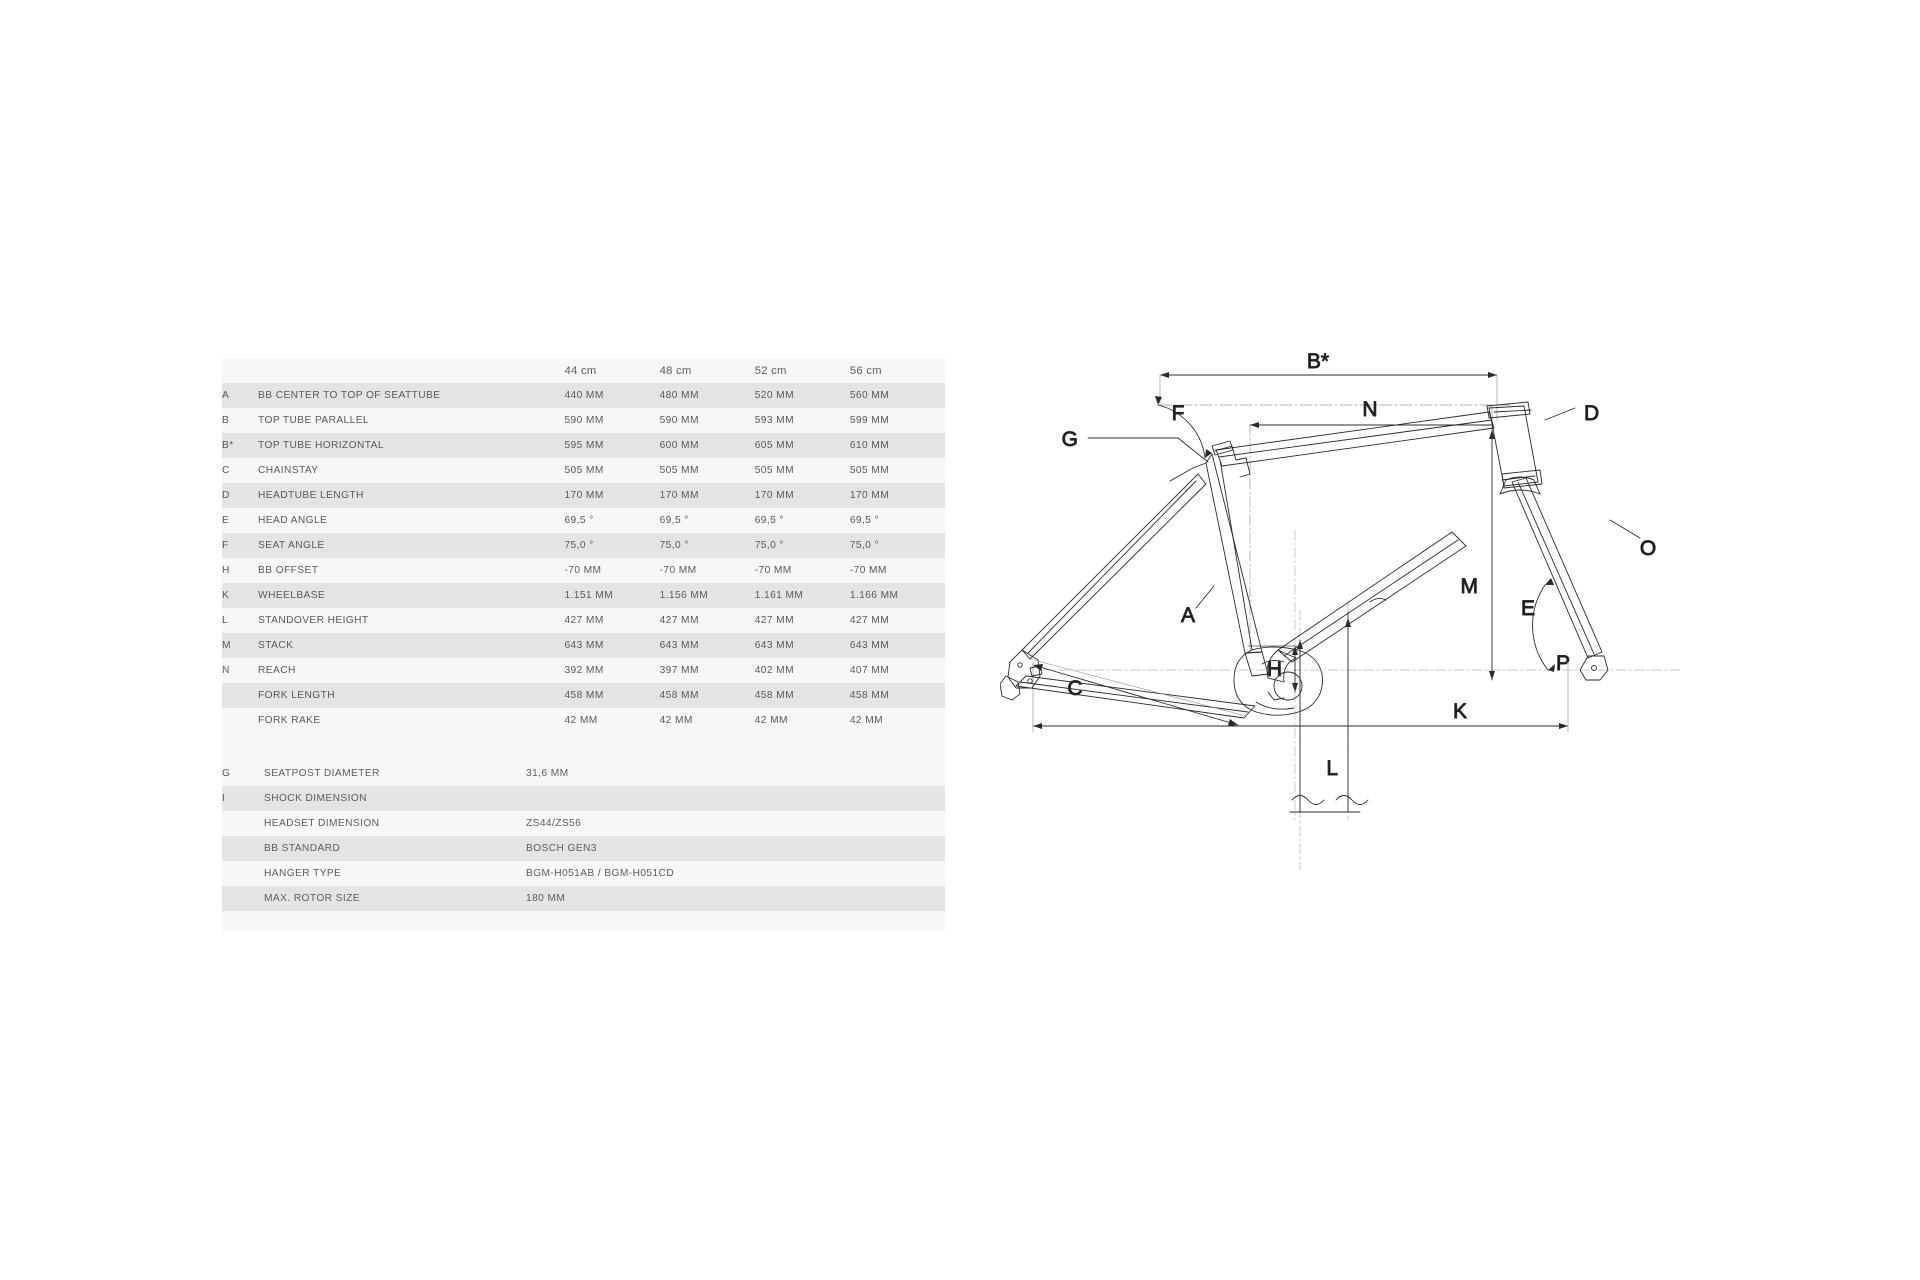  What do you see at coordinates (411, 720) in the screenshot?
I see `row-label: FORK RAKE` at bounding box center [411, 720].